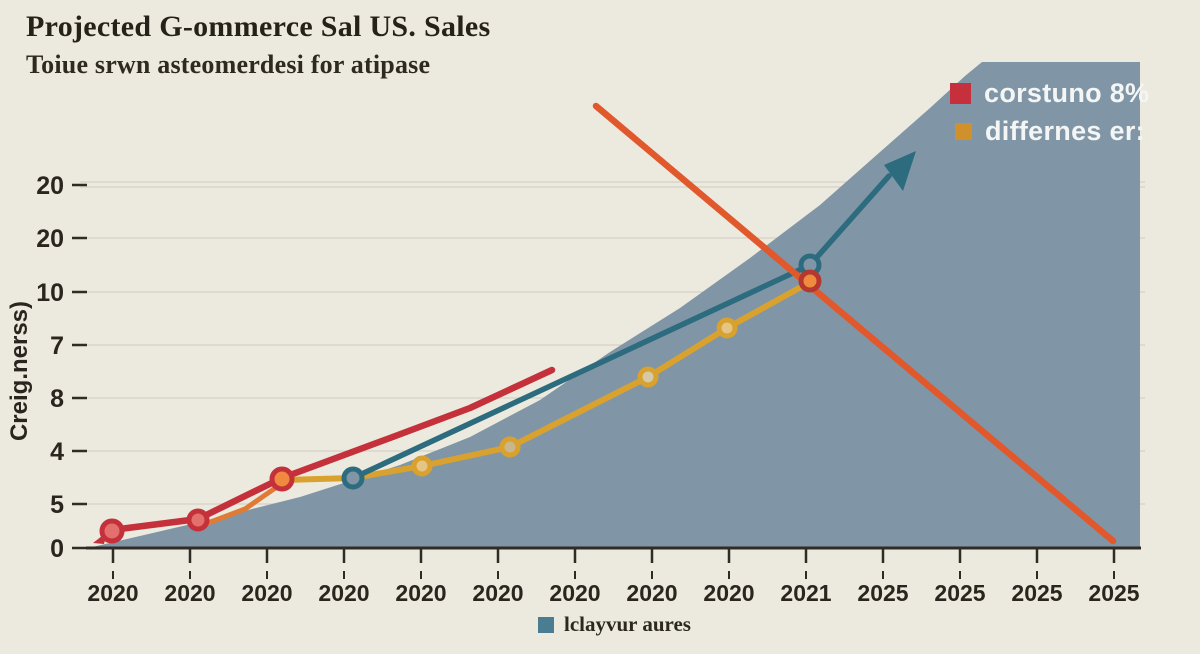 The height and width of the screenshot is (654, 1200). What do you see at coordinates (19, 371) in the screenshot?
I see `y-axis-title: Creig.nerss)` at bounding box center [19, 371].